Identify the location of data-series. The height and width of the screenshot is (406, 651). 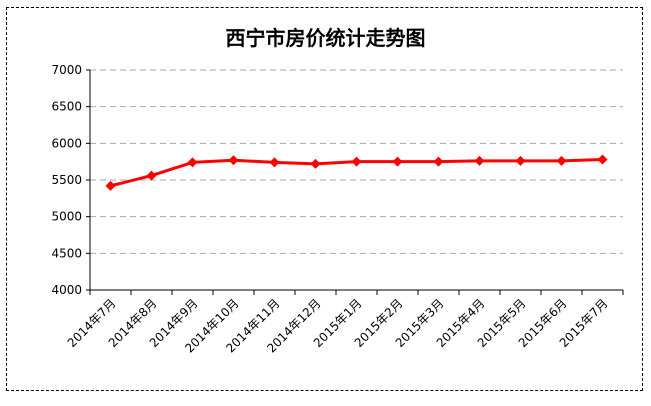
(356, 172).